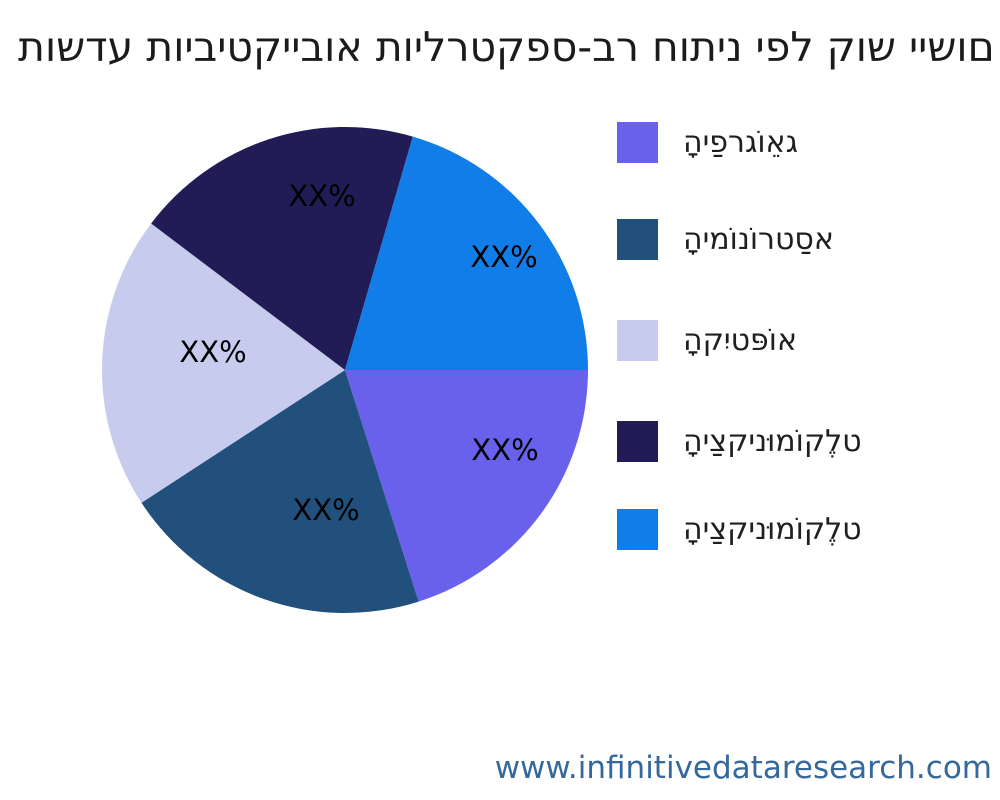  Describe the element at coordinates (743, 768) in the screenshot. I see `footer-url: www.infinitivedataresearch.com` at that location.